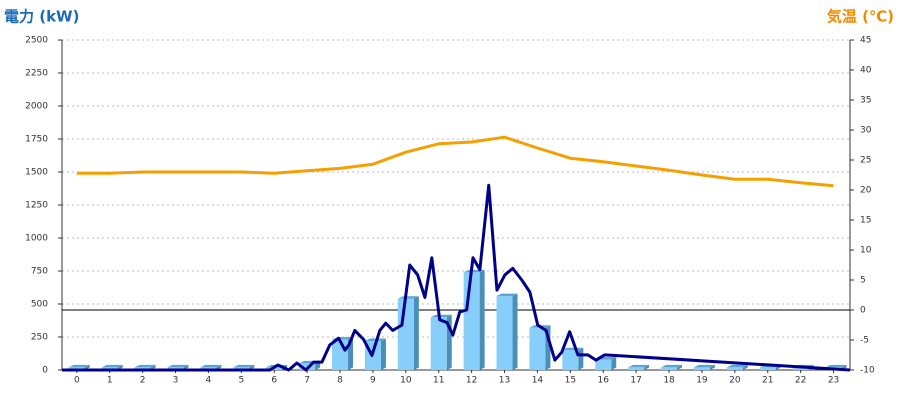 The height and width of the screenshot is (400, 900). I want to click on y-tick-label: 1750, so click(36, 140).